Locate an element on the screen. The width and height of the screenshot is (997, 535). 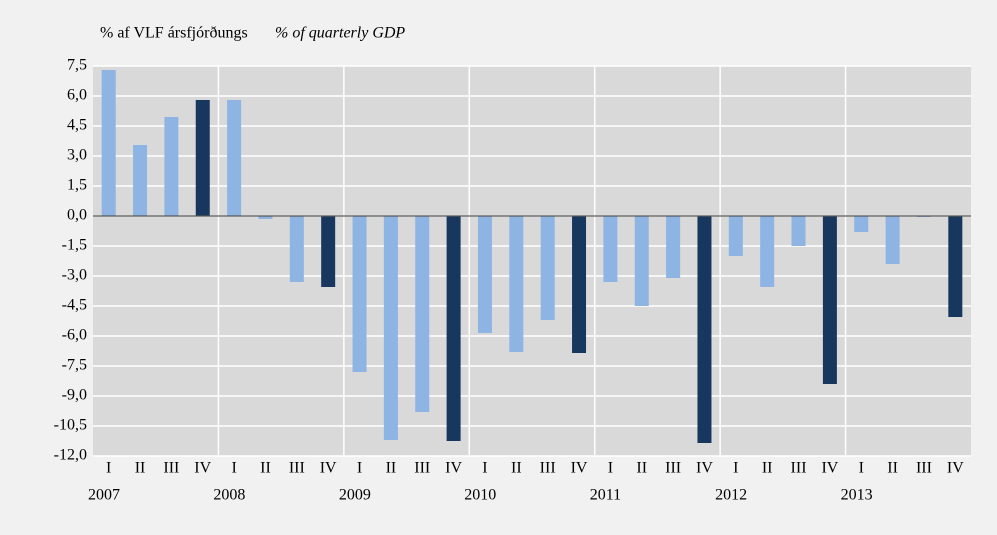
year-label: 2013 is located at coordinates (857, 495).